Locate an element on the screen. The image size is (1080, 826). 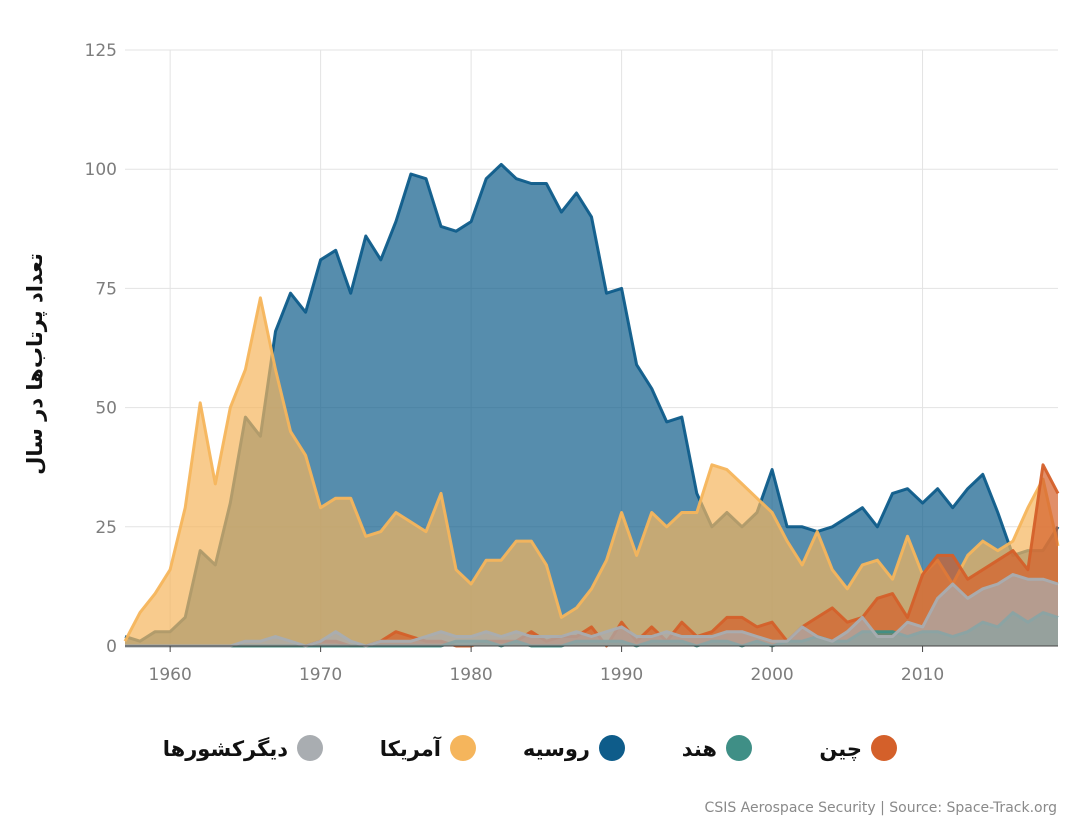
legend-label: دیگرکشورها is located at coordinates (225, 748).